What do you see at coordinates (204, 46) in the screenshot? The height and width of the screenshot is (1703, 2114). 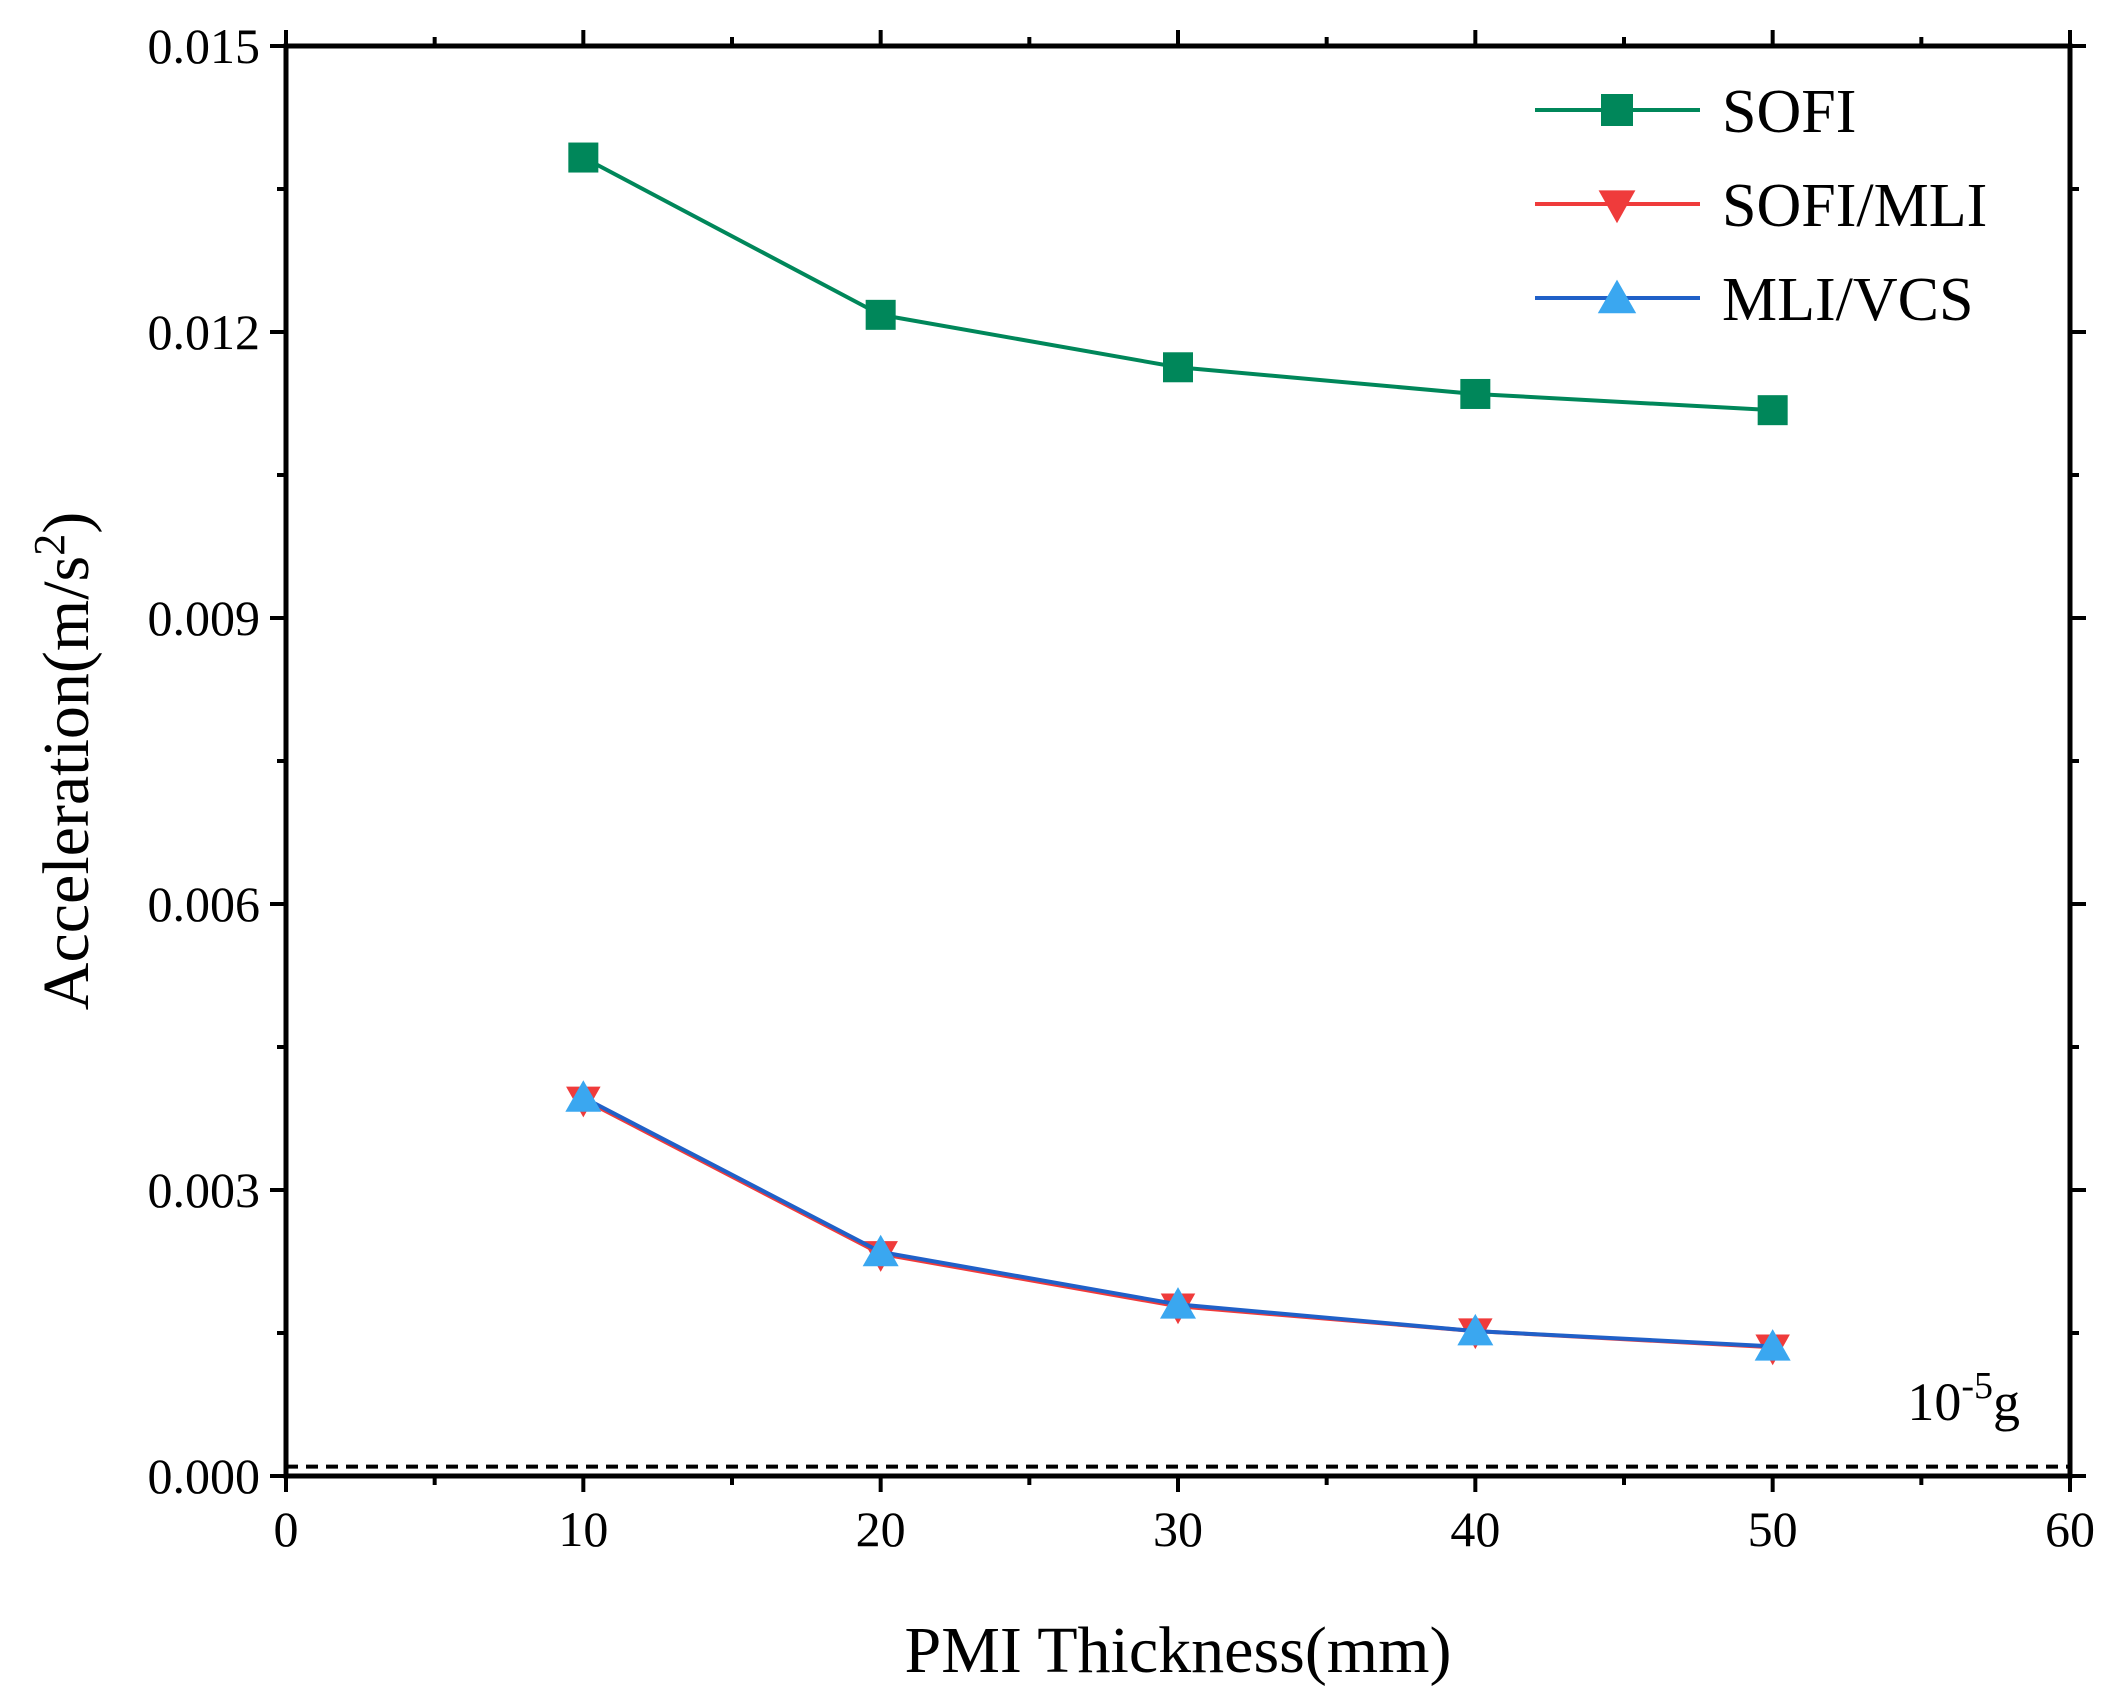 I see `y-tick-label: 0.015` at bounding box center [204, 46].